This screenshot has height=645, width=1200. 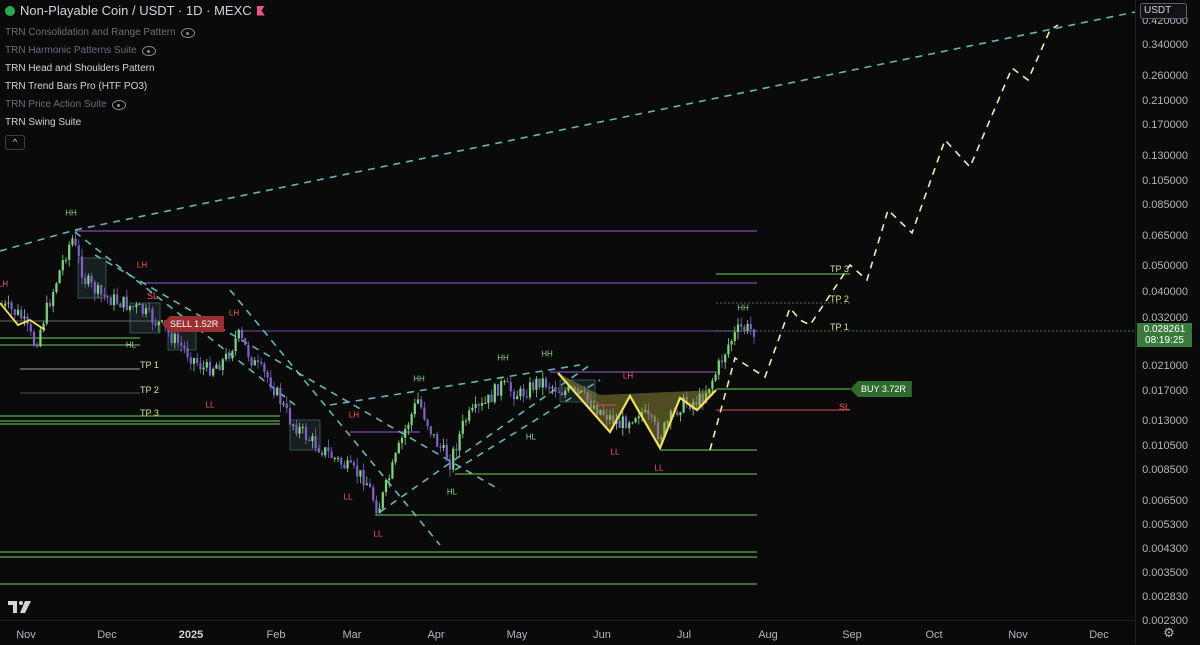 I want to click on time-tick-label: Mar, so click(x=352, y=635).